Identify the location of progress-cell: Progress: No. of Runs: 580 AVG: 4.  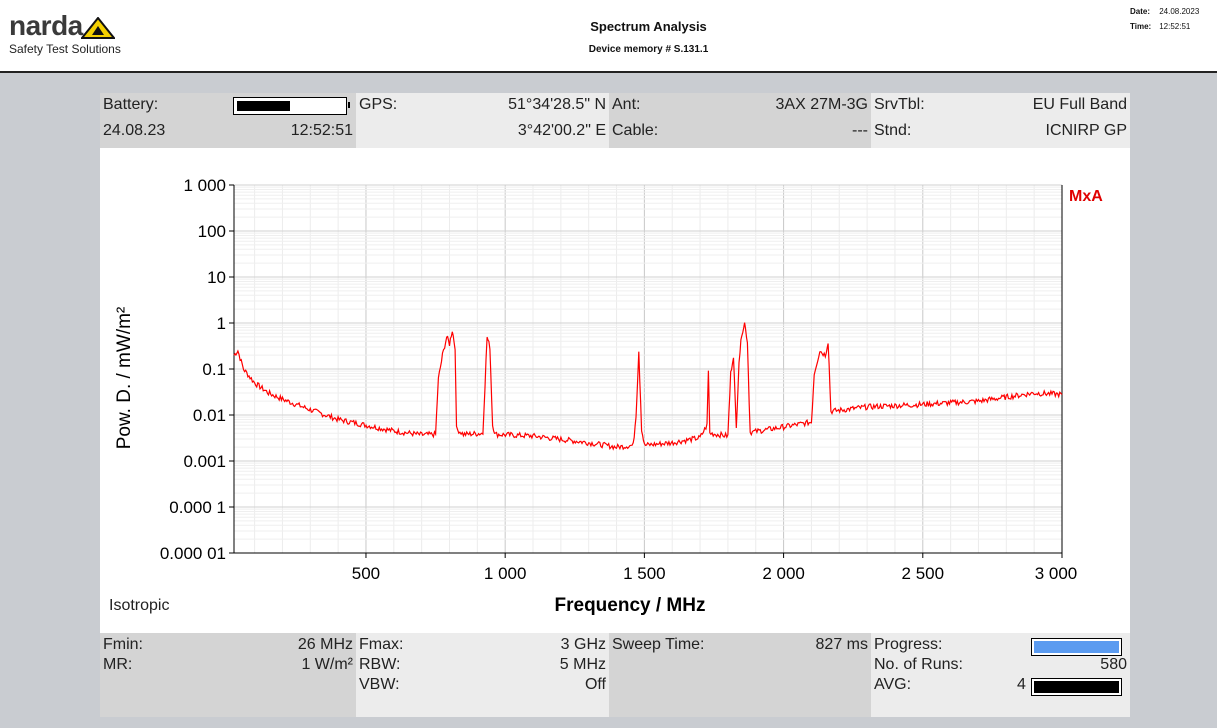
(1000, 675).